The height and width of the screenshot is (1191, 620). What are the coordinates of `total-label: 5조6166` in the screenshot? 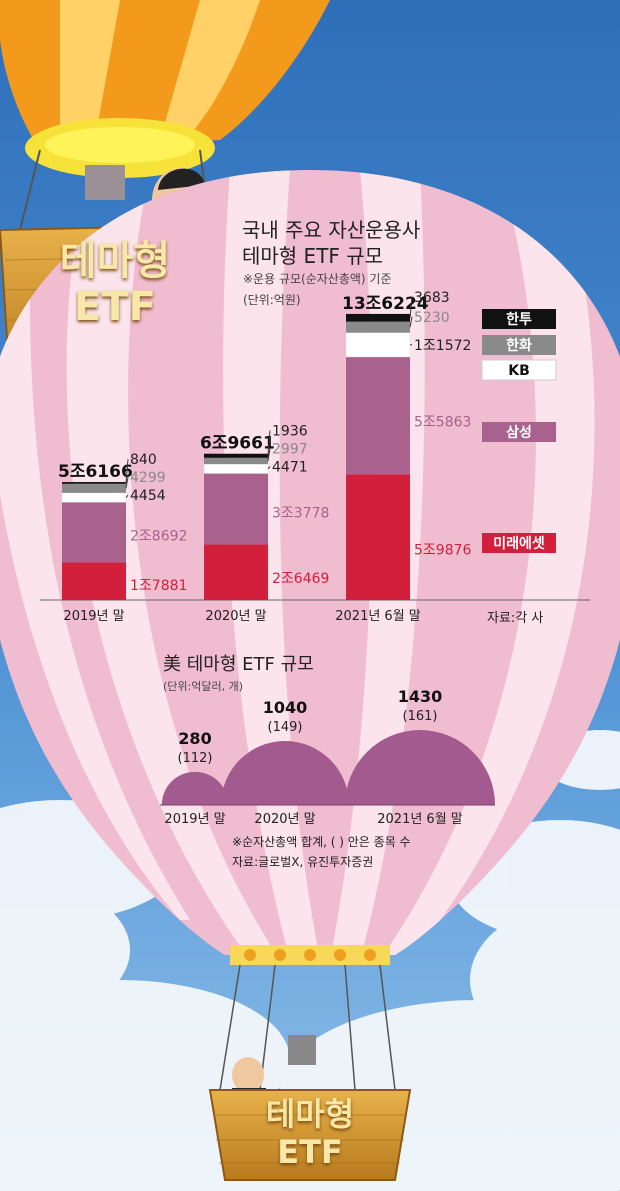 It's located at (95, 472).